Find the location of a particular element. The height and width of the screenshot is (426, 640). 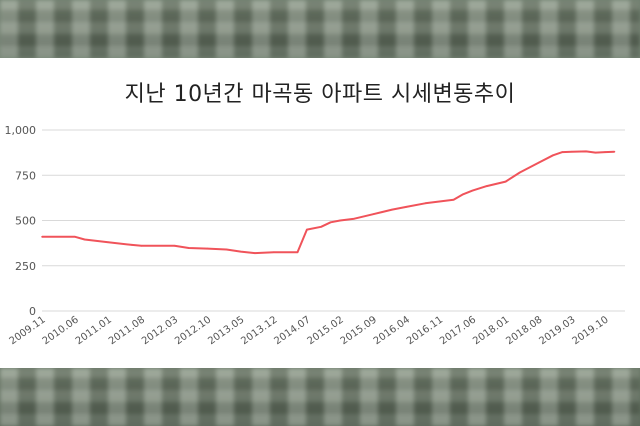

x-tick-label: 2012.10 is located at coordinates (193, 330).